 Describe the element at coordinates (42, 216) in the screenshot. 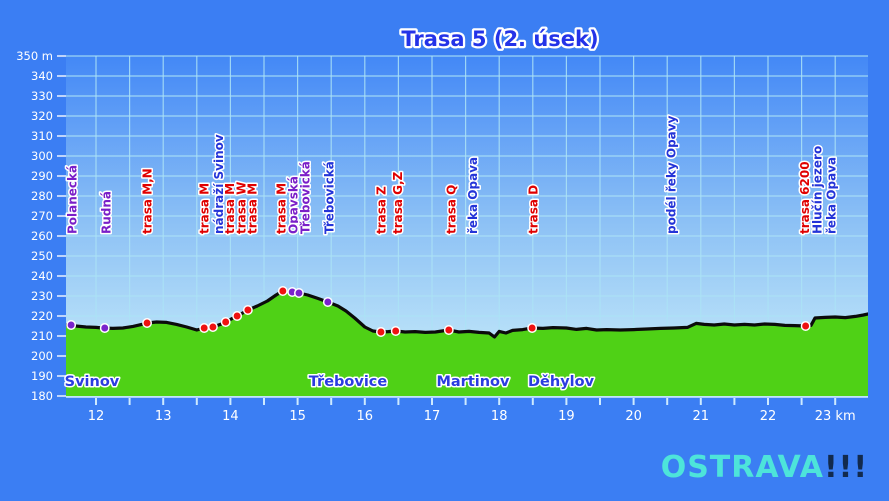

I see `y-tick-label: 270` at that location.